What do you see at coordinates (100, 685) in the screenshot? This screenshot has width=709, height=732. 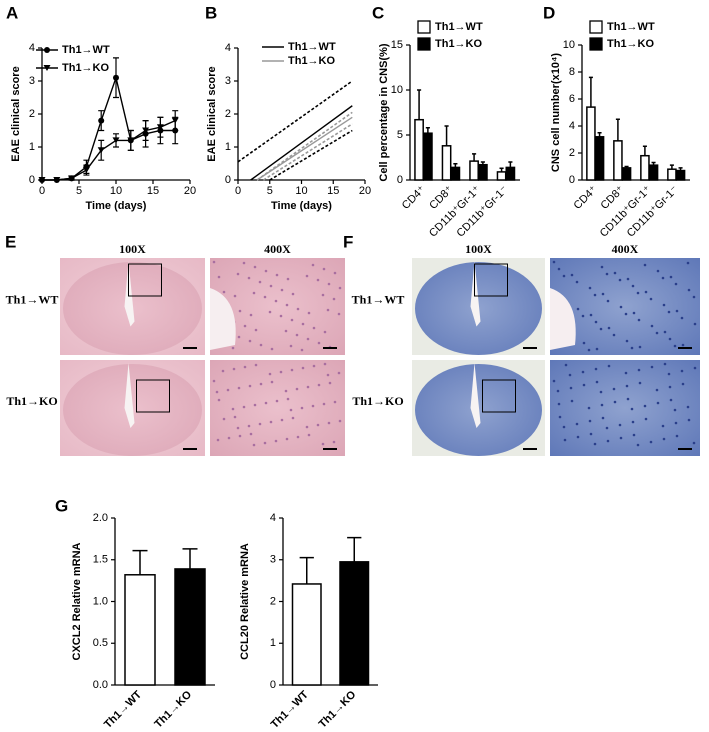 I see `y-tick-label: 0.0` at bounding box center [100, 685].